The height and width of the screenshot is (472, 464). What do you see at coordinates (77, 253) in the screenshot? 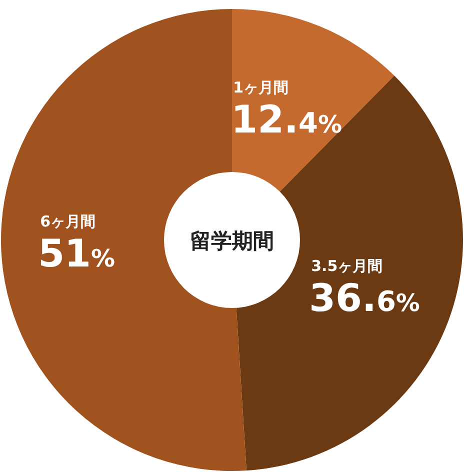
I see `data-label: 51%` at bounding box center [77, 253].